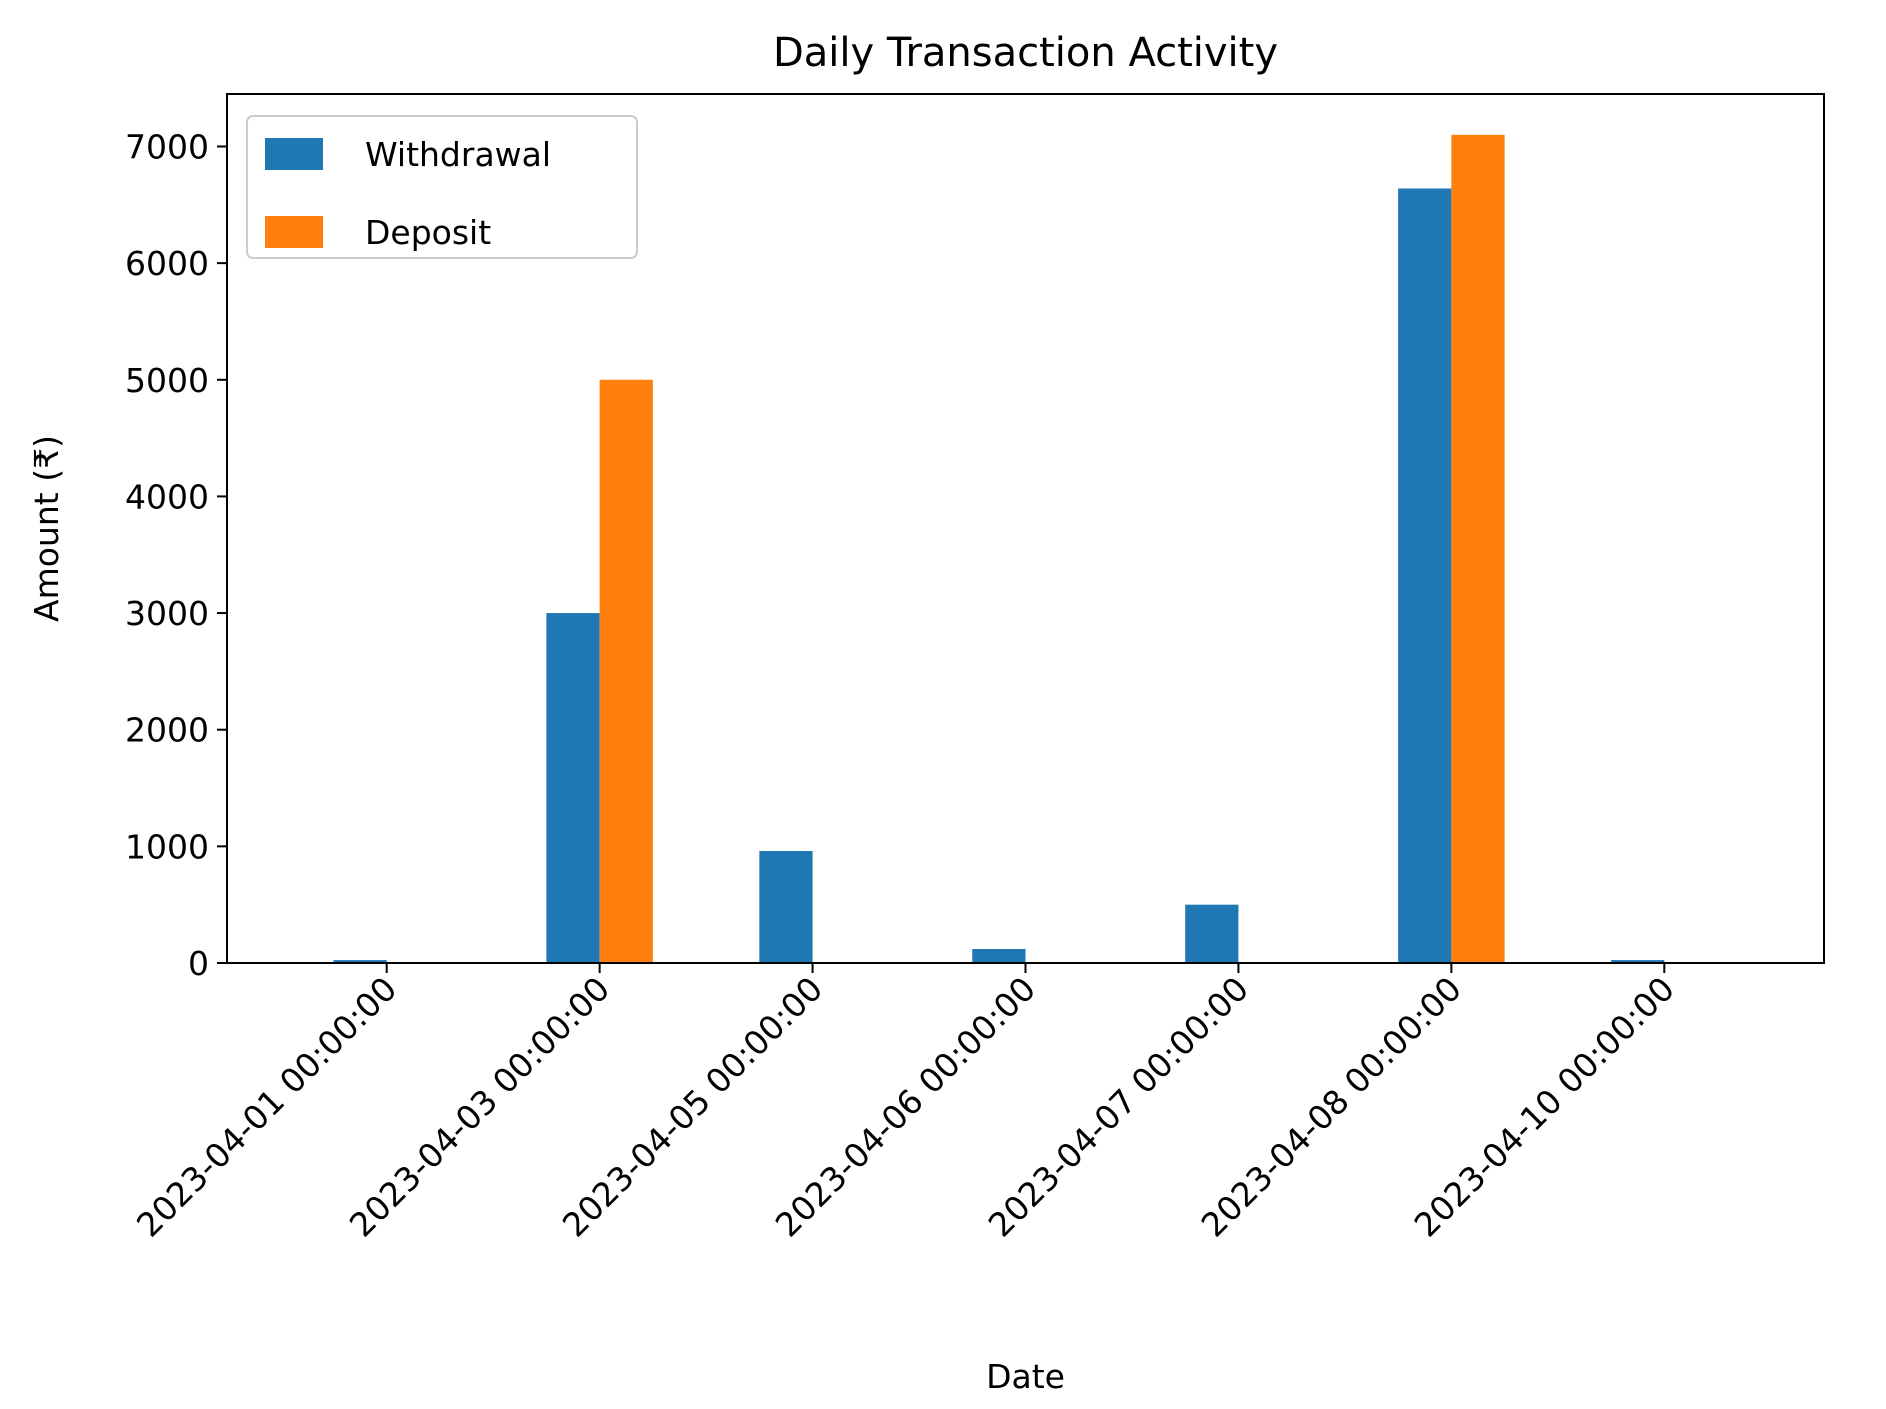 This screenshot has width=1886, height=1409. What do you see at coordinates (46, 528) in the screenshot?
I see `y-axis-label: Amount (₹)` at bounding box center [46, 528].